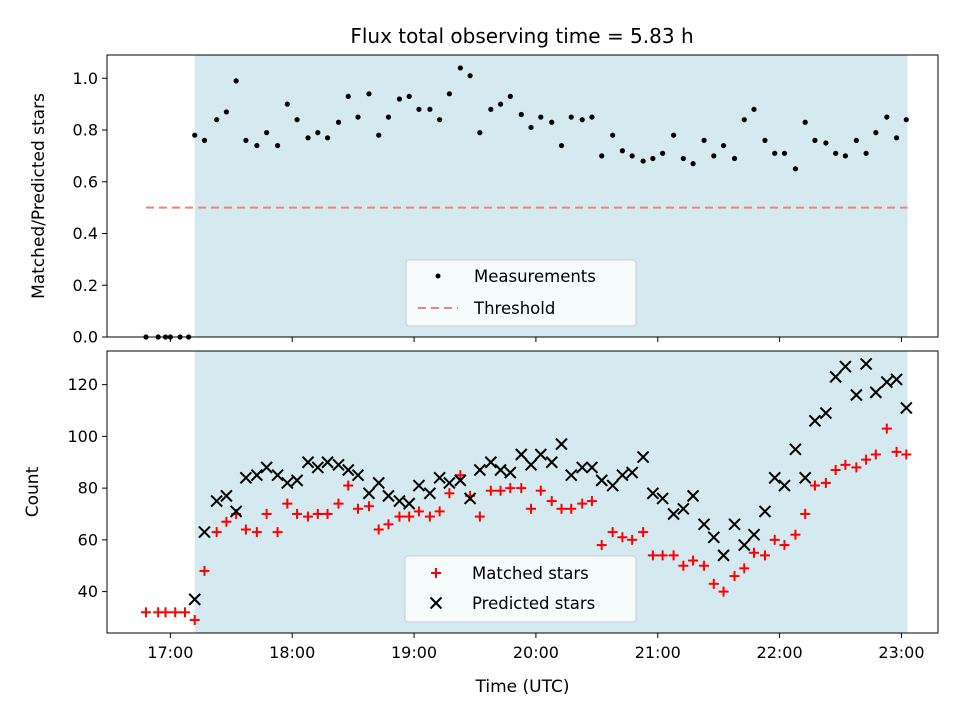 The width and height of the screenshot is (960, 720). I want to click on x-tick-label: 18:00, so click(292, 652).